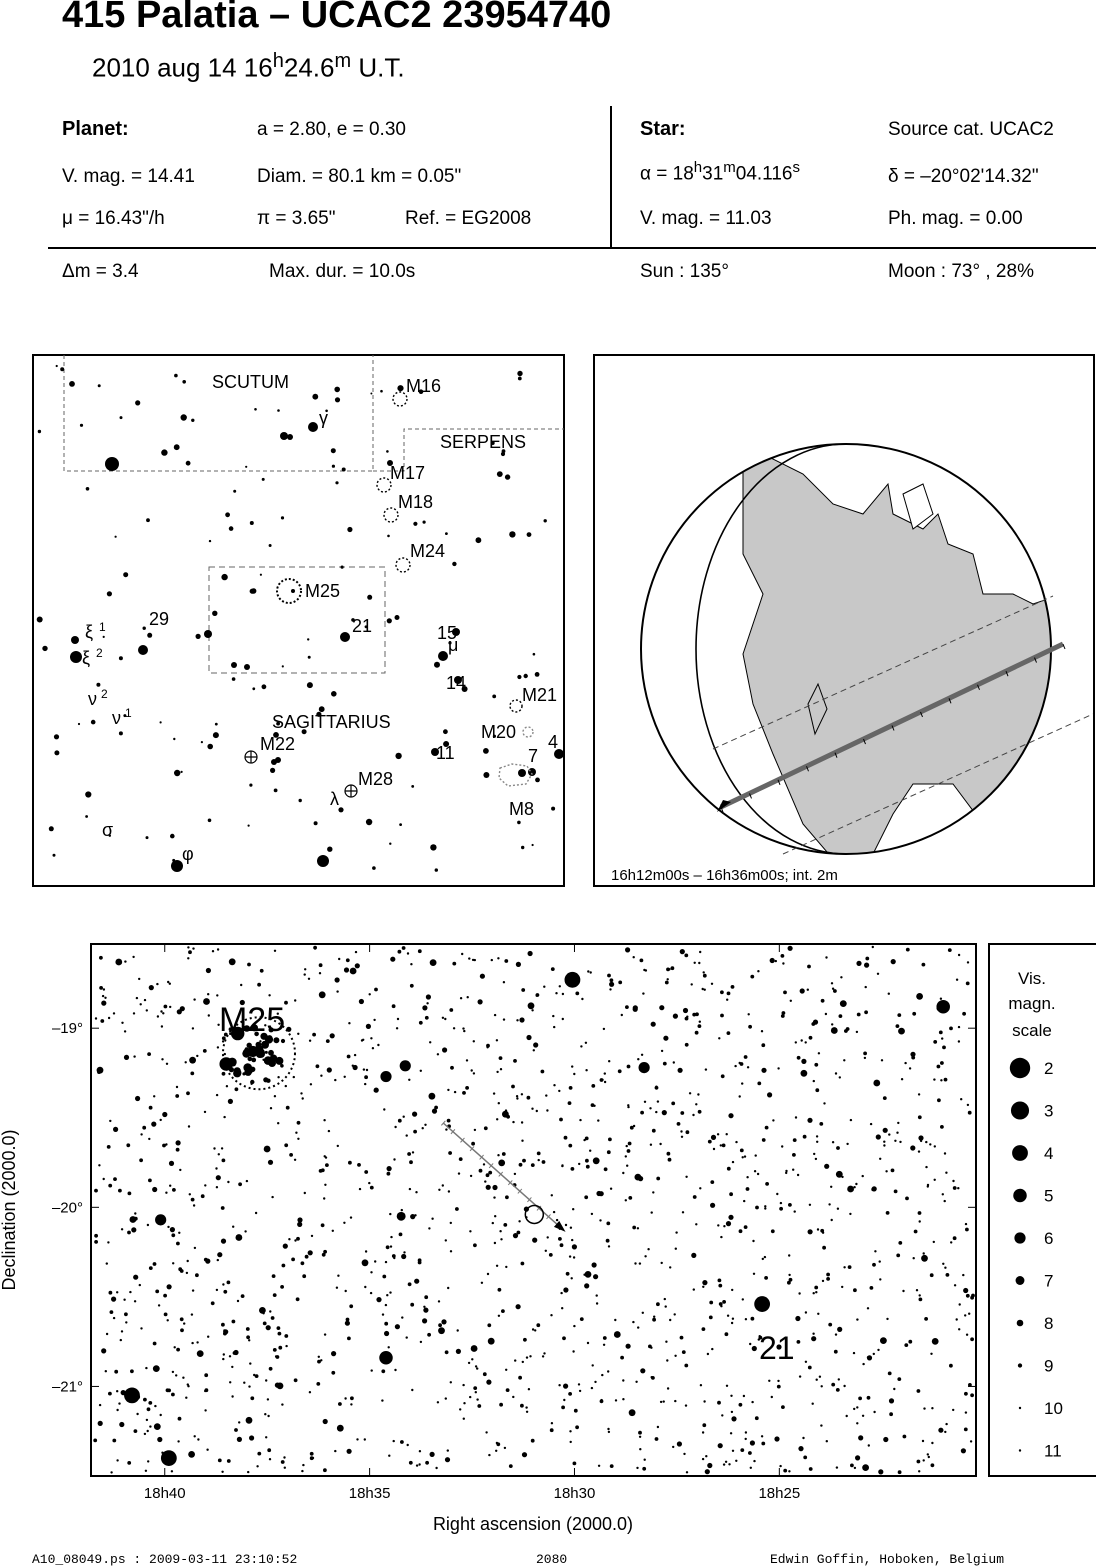  What do you see at coordinates (887, 1559) in the screenshot?
I see `footer-author: Edwin Goffin, Hoboken, Belgium` at bounding box center [887, 1559].